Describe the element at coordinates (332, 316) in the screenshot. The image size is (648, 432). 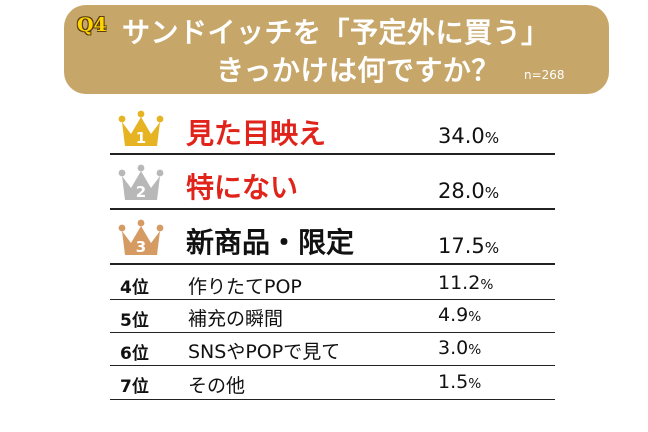
I see `ranking-row-5: 5位 補充の瞬間 4.9%` at that location.